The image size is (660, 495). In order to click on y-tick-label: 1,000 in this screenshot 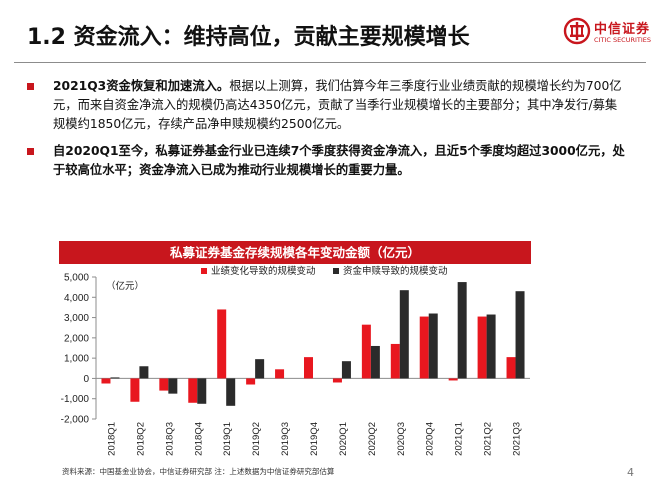, I will do `click(76, 359)`.